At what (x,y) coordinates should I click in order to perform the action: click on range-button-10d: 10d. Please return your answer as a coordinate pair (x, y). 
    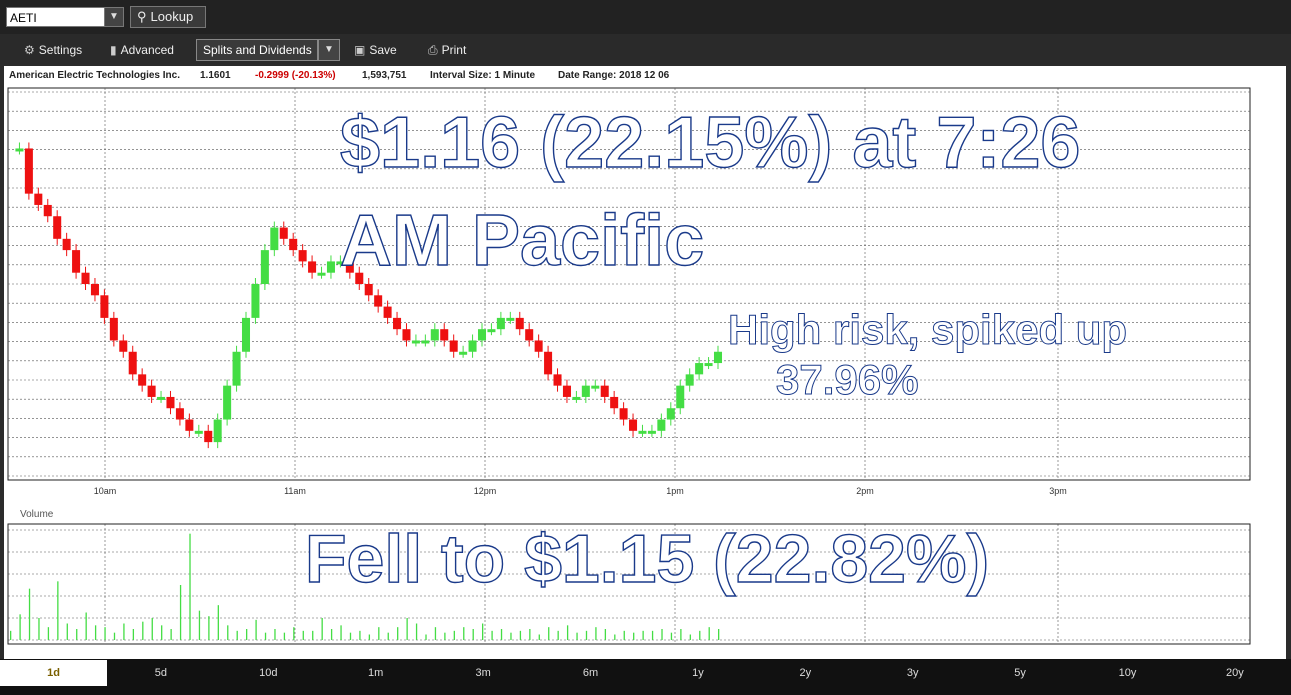
    Looking at the image, I should click on (268, 673).